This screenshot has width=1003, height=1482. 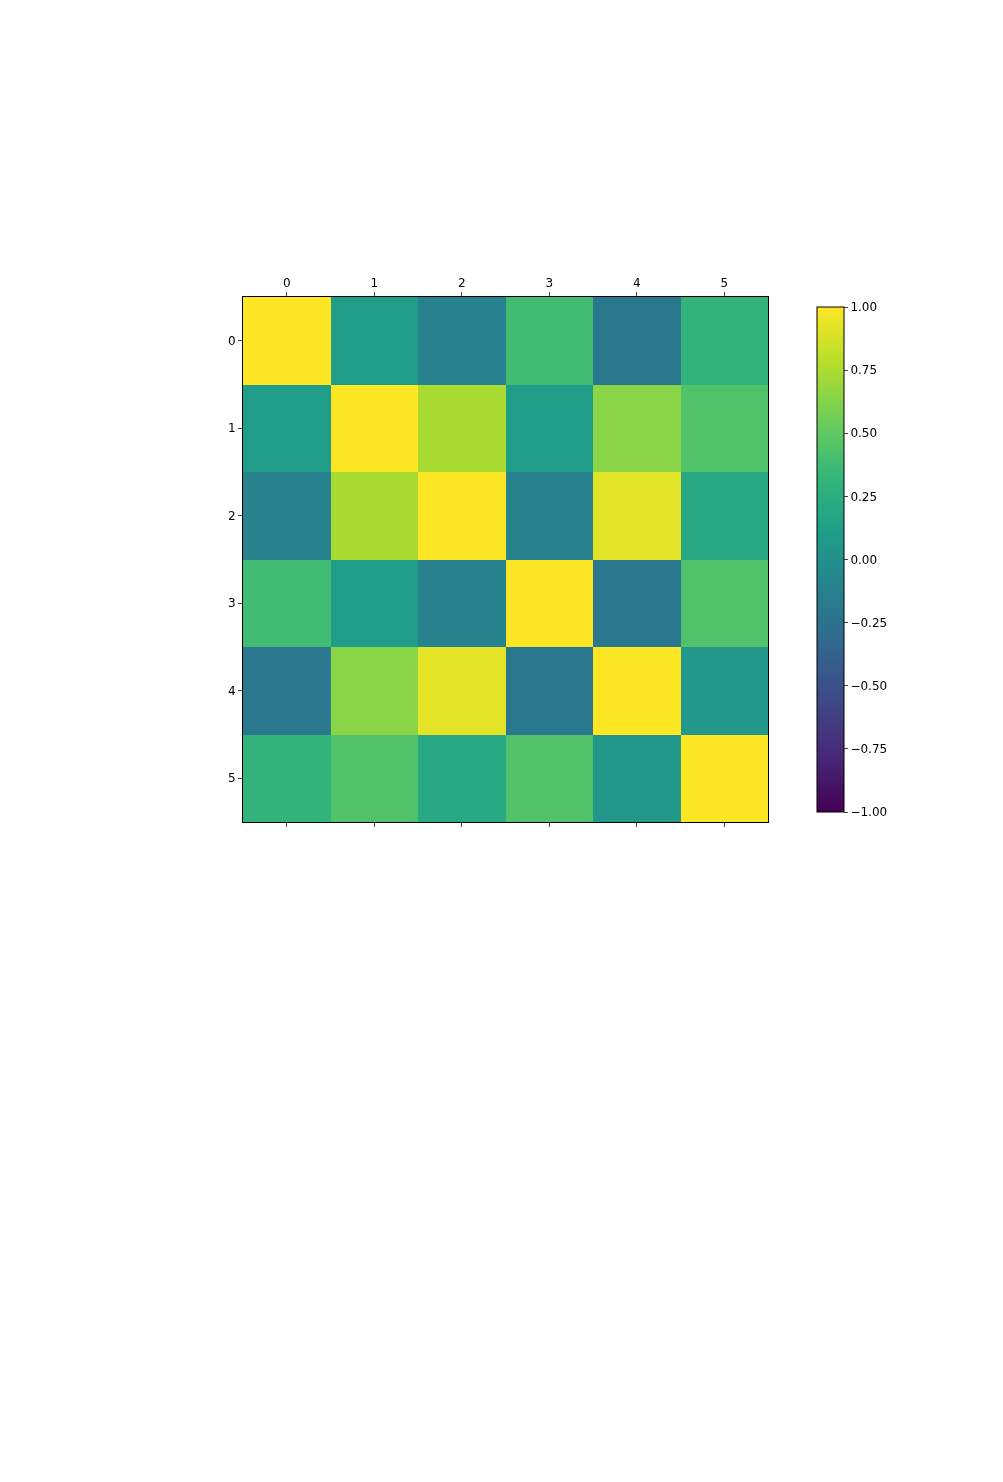 What do you see at coordinates (869, 749) in the screenshot?
I see `color-bar-label: −0.75` at bounding box center [869, 749].